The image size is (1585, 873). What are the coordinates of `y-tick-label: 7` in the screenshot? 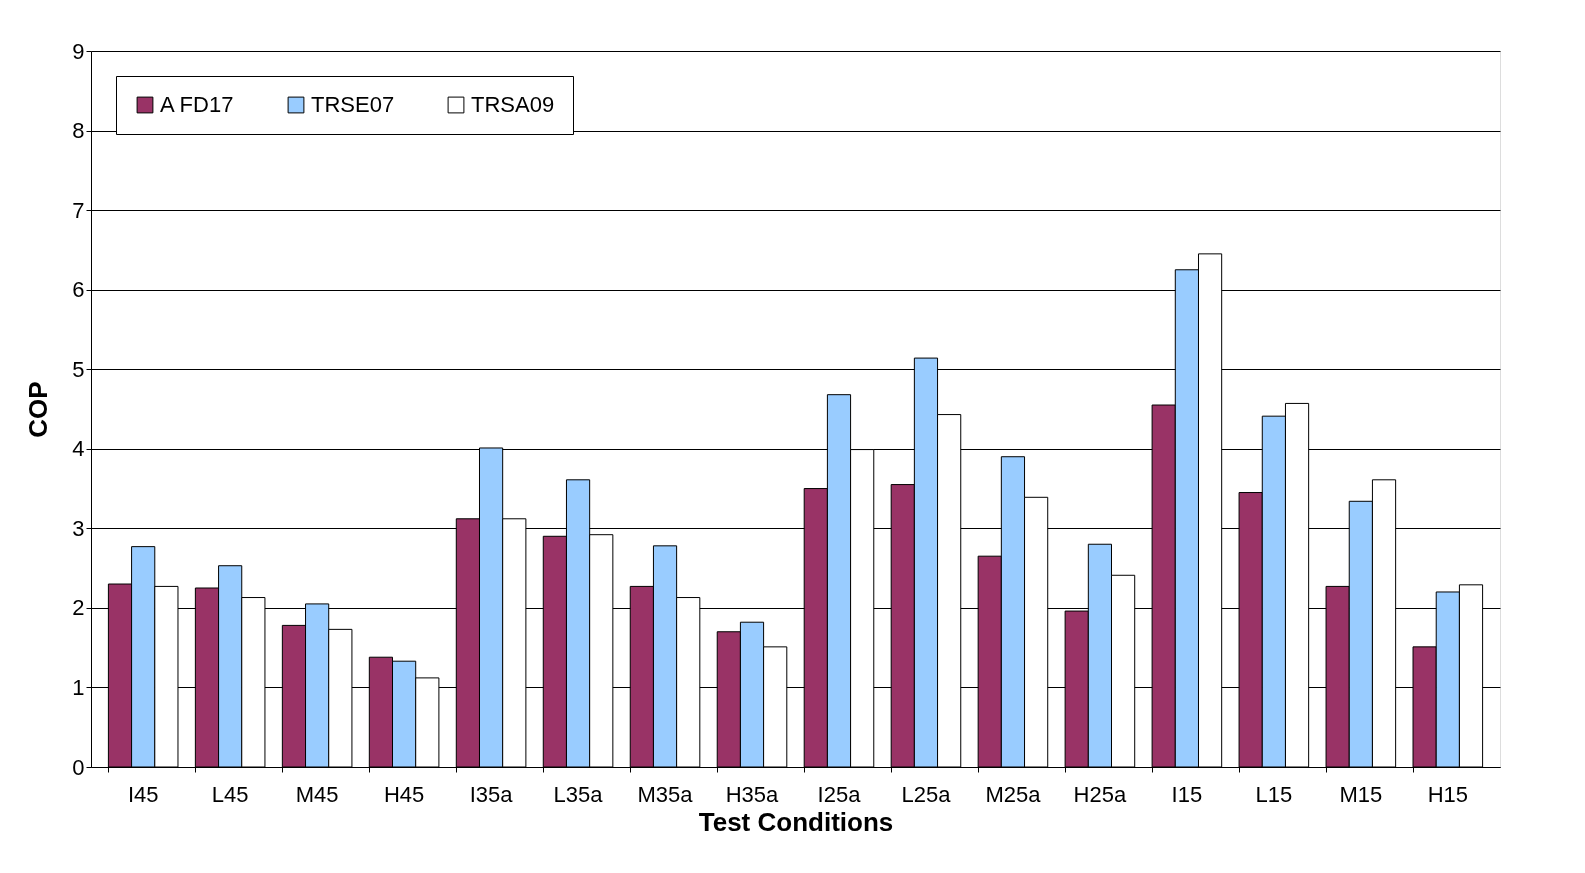 It's located at (78, 210).